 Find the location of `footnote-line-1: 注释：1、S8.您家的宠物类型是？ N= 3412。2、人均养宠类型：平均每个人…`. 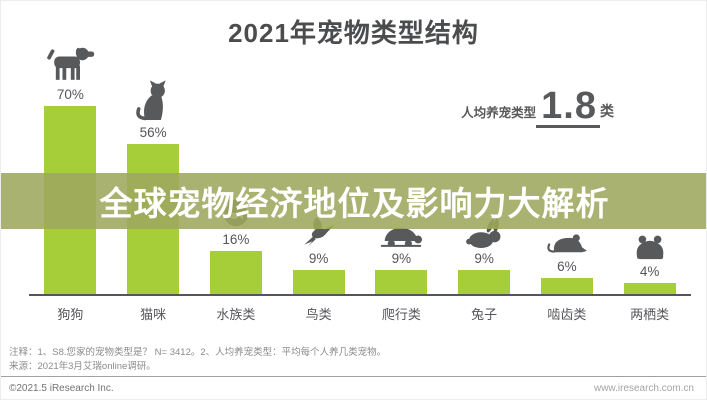

footnote-line-1: 注释：1、S8.您家的宠物类型是？ N= 3412。2、人均养宠类型：平均每个人… is located at coordinates (198, 352).